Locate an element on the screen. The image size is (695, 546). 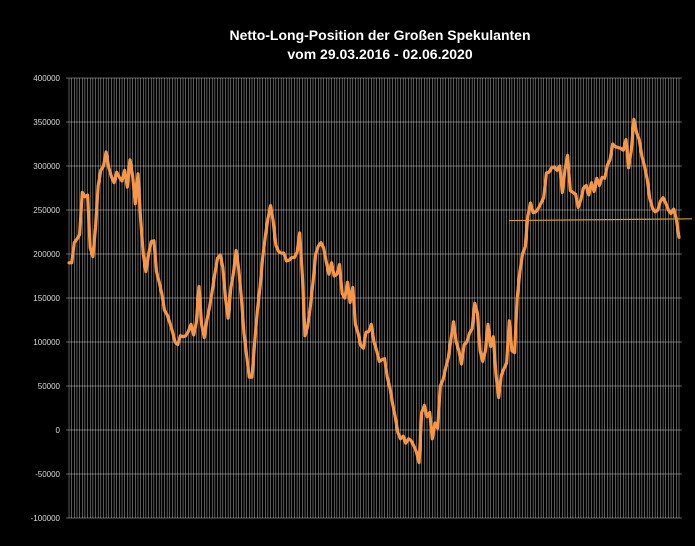
y-tick-label: 0 is located at coordinates (58, 430).